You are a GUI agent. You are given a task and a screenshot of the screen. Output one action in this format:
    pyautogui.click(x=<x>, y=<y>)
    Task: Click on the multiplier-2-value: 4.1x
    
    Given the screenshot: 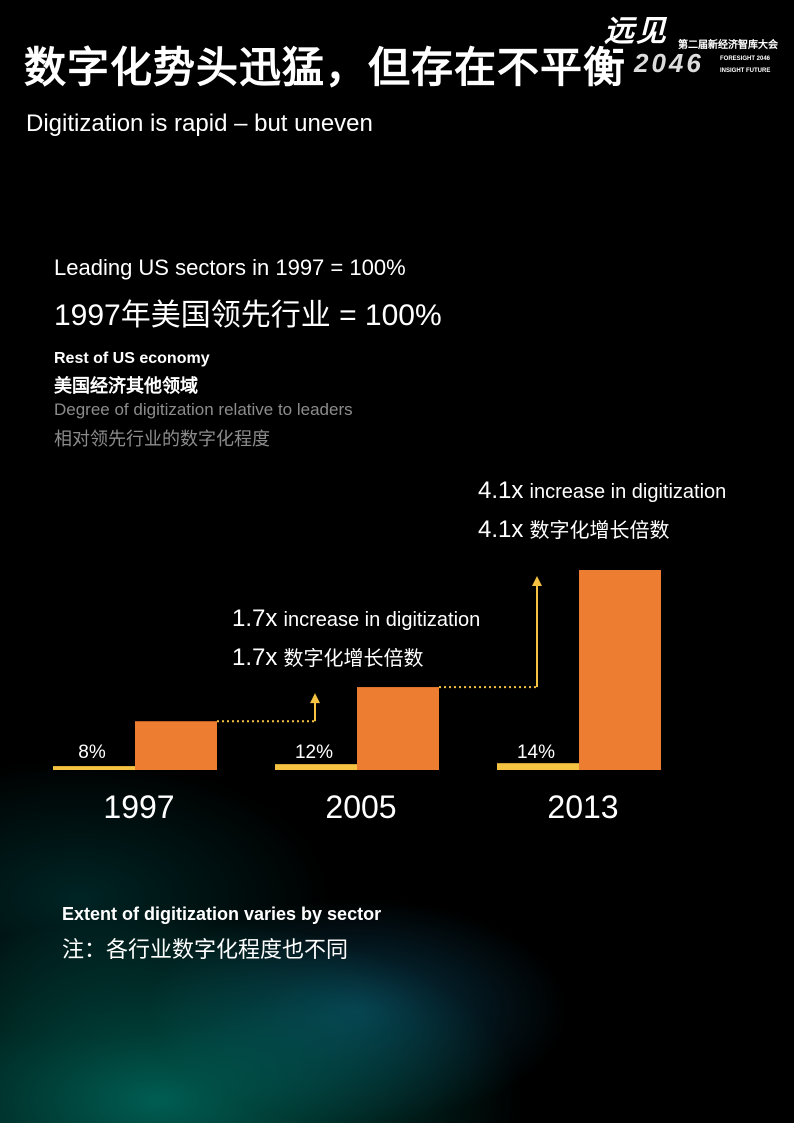 What is the action you would take?
    pyautogui.click(x=501, y=490)
    